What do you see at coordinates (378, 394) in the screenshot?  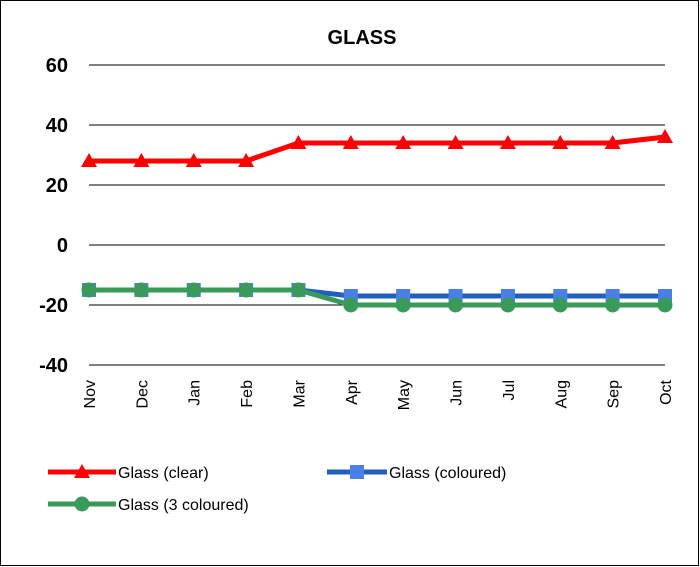 I see `x-axis-ticks: Nov Dec Jan Feb Mar Apr May Jun Jul Aug Sep Oct` at bounding box center [378, 394].